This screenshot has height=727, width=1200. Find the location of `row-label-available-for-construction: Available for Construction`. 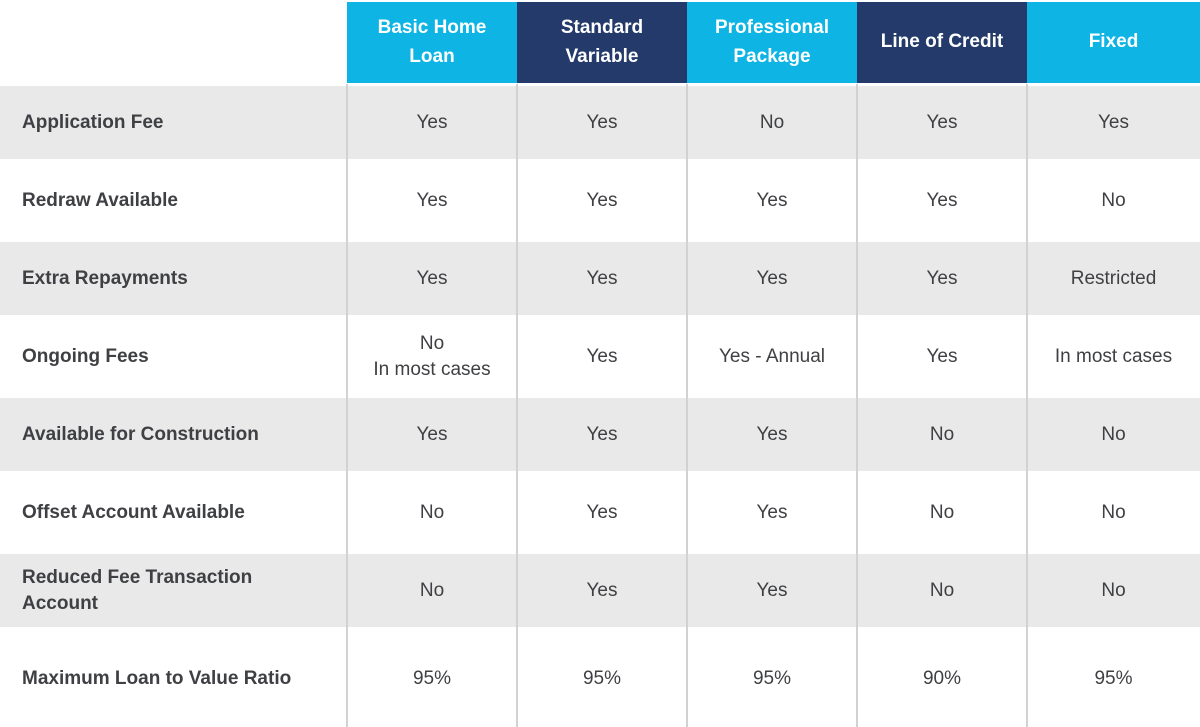

row-label-available-for-construction: Available for Construction is located at coordinates (173, 435).